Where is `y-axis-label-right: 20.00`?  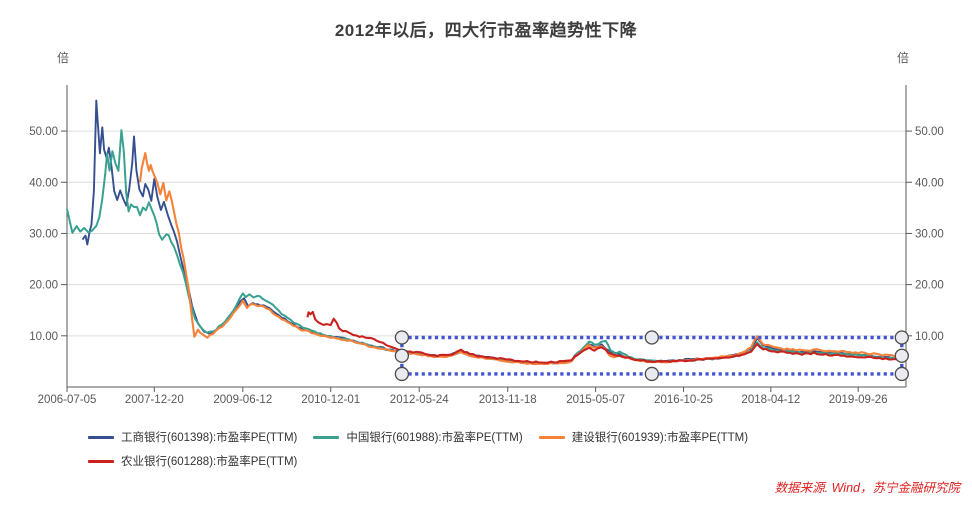 y-axis-label-right: 20.00 is located at coordinates (929, 286).